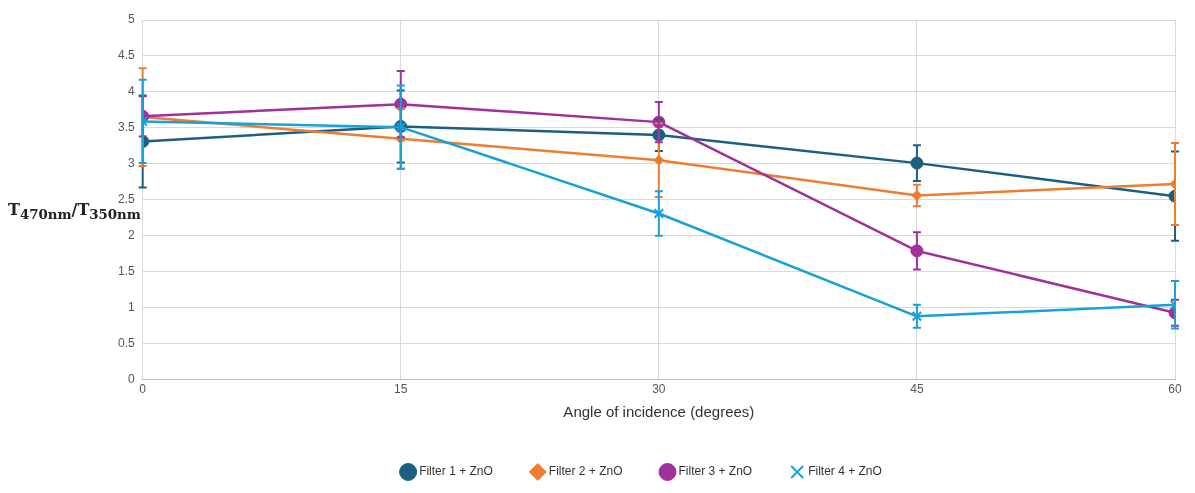  I want to click on y-tick-label: 1.5, so click(126, 271).